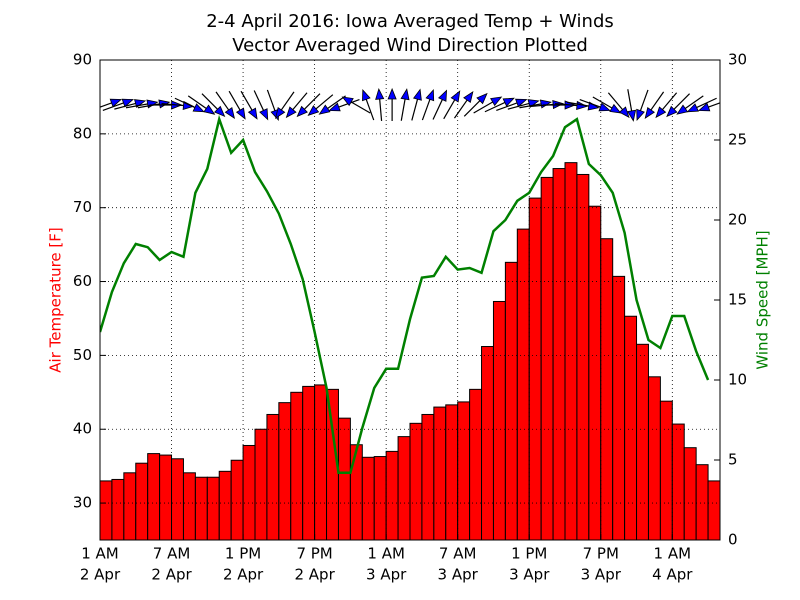  Describe the element at coordinates (82, 60) in the screenshot. I see `y-tick-label: 90` at that location.